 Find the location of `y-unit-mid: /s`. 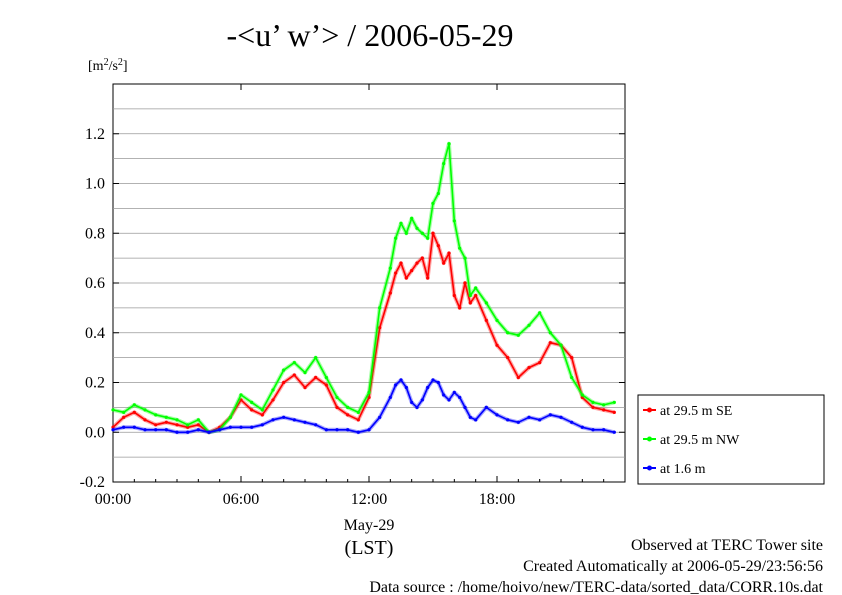

y-unit-mid: /s is located at coordinates (113, 66).